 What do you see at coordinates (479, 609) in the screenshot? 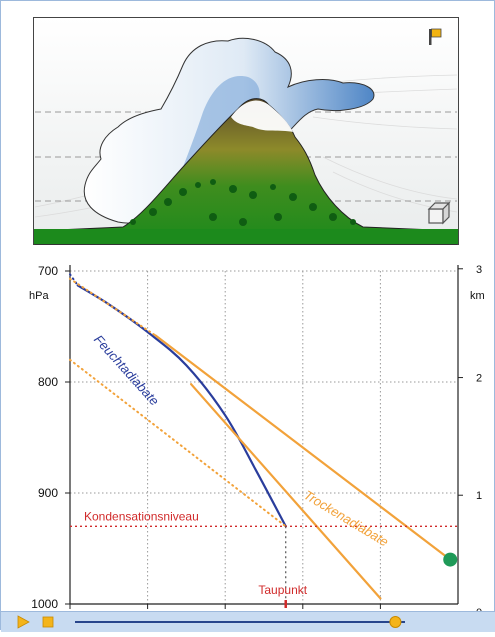
I see `y2-tick-label: 0` at bounding box center [479, 609].